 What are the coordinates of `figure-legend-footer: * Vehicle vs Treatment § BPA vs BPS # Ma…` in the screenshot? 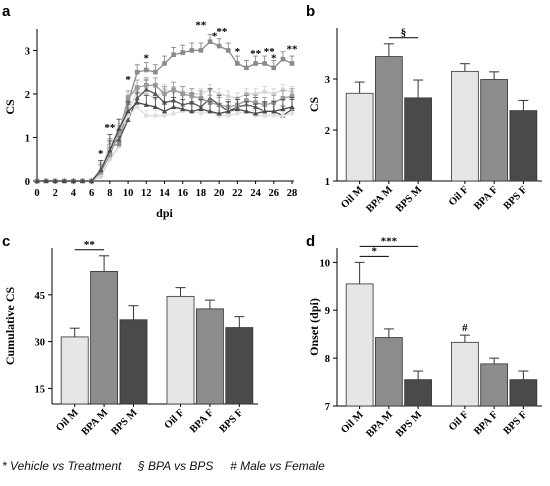 It's located at (163, 466).